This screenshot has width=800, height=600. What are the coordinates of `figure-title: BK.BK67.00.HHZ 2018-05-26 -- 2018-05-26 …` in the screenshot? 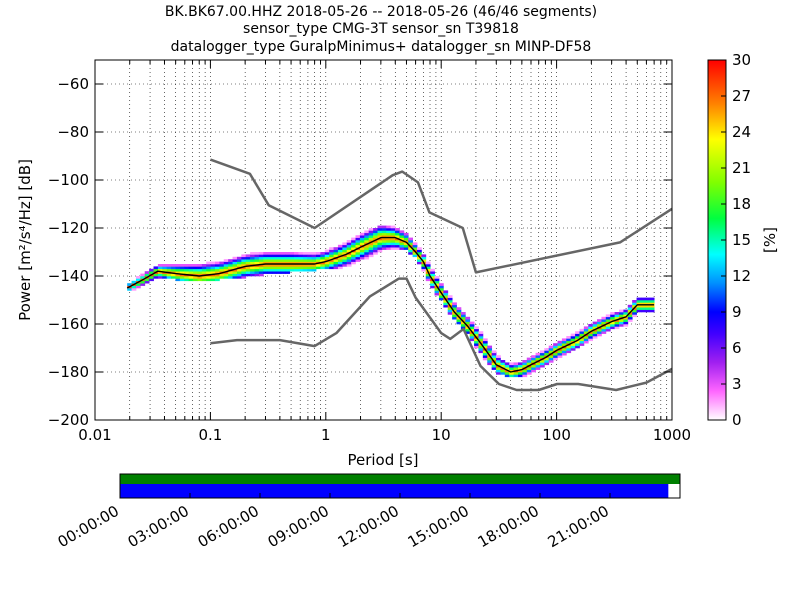 It's located at (381, 29).